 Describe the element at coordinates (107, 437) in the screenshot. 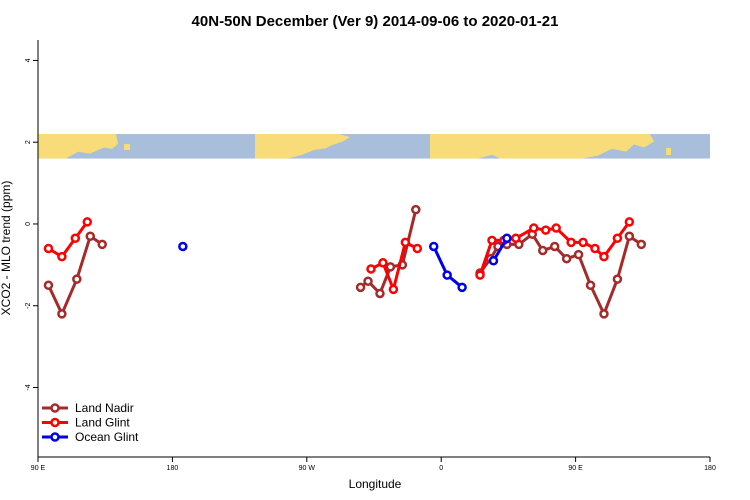

I see `legend-entry: Ocean Glint` at that location.